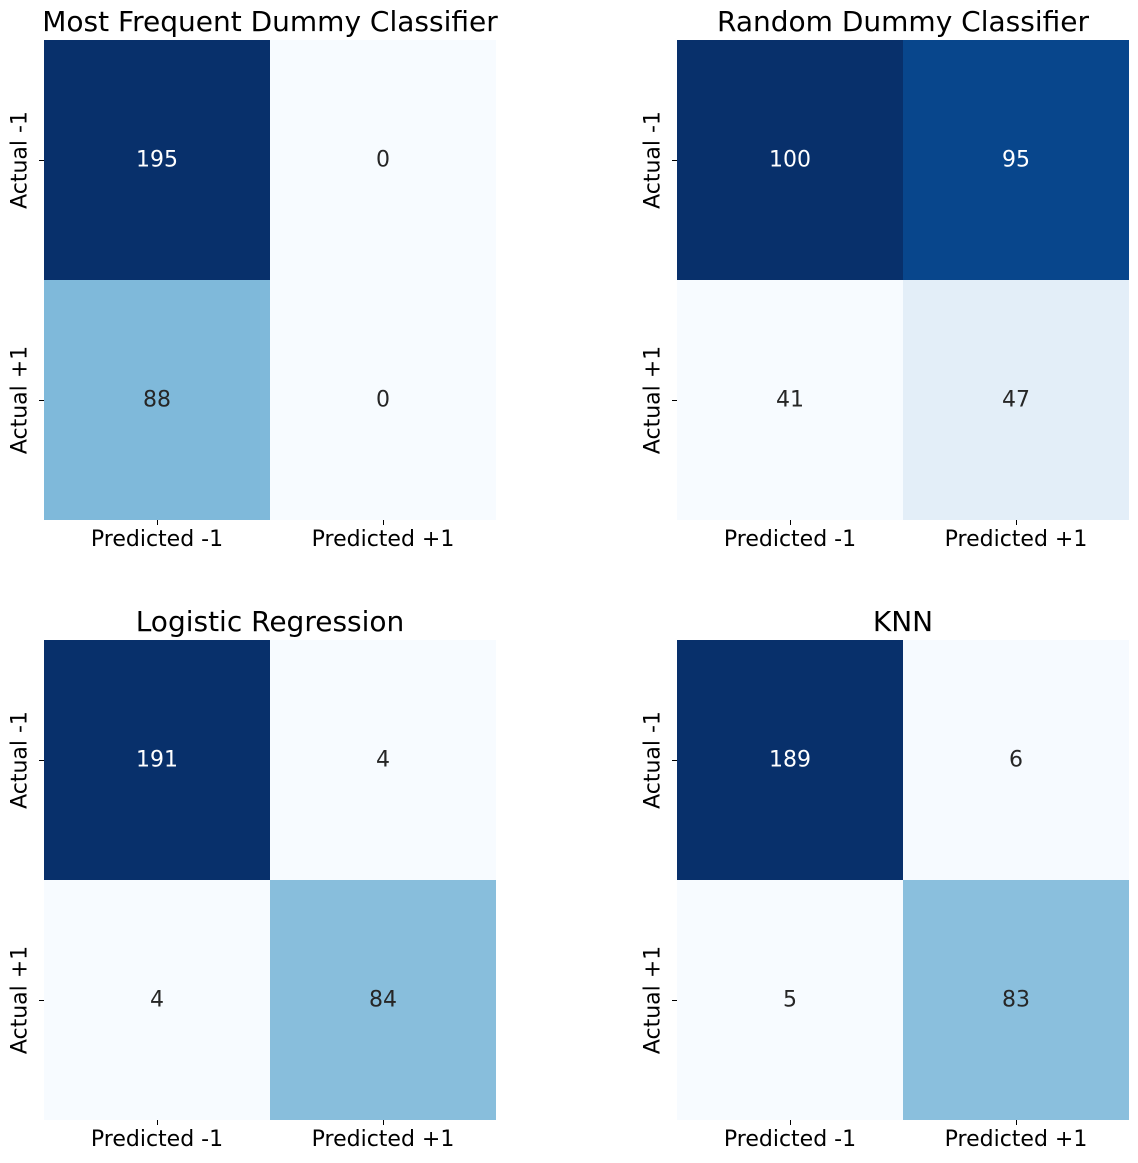 The width and height of the screenshot is (1138, 1163). What do you see at coordinates (270, 621) in the screenshot?
I see `chart-title: Logistic Regression` at bounding box center [270, 621].